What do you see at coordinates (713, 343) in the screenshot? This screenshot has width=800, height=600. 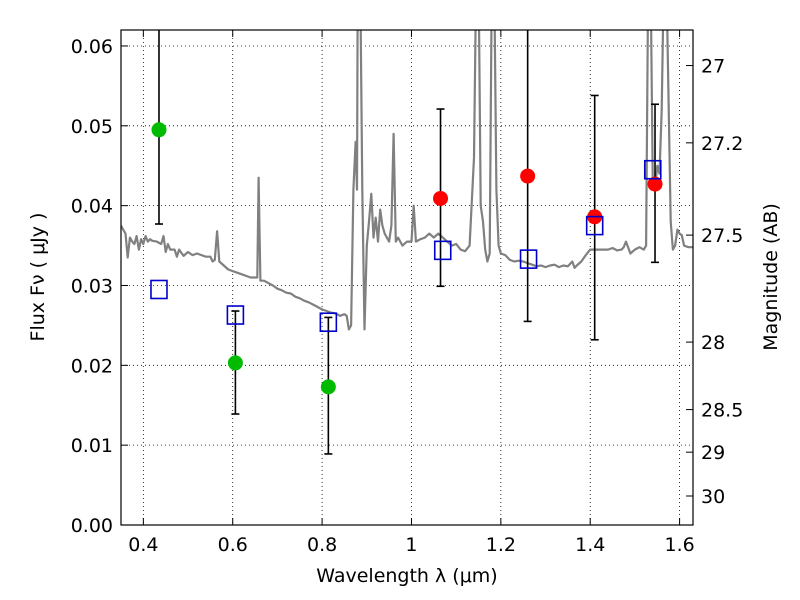 I see `y2-tick-label: 28` at bounding box center [713, 343].